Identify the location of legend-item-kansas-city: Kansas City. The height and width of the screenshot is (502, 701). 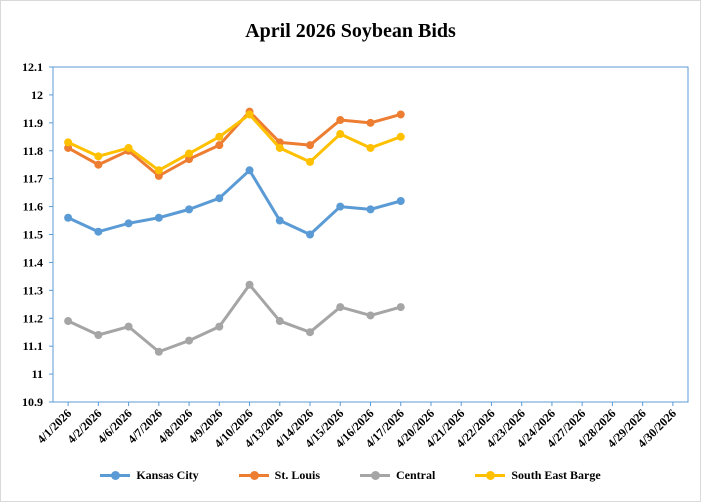
(149, 475).